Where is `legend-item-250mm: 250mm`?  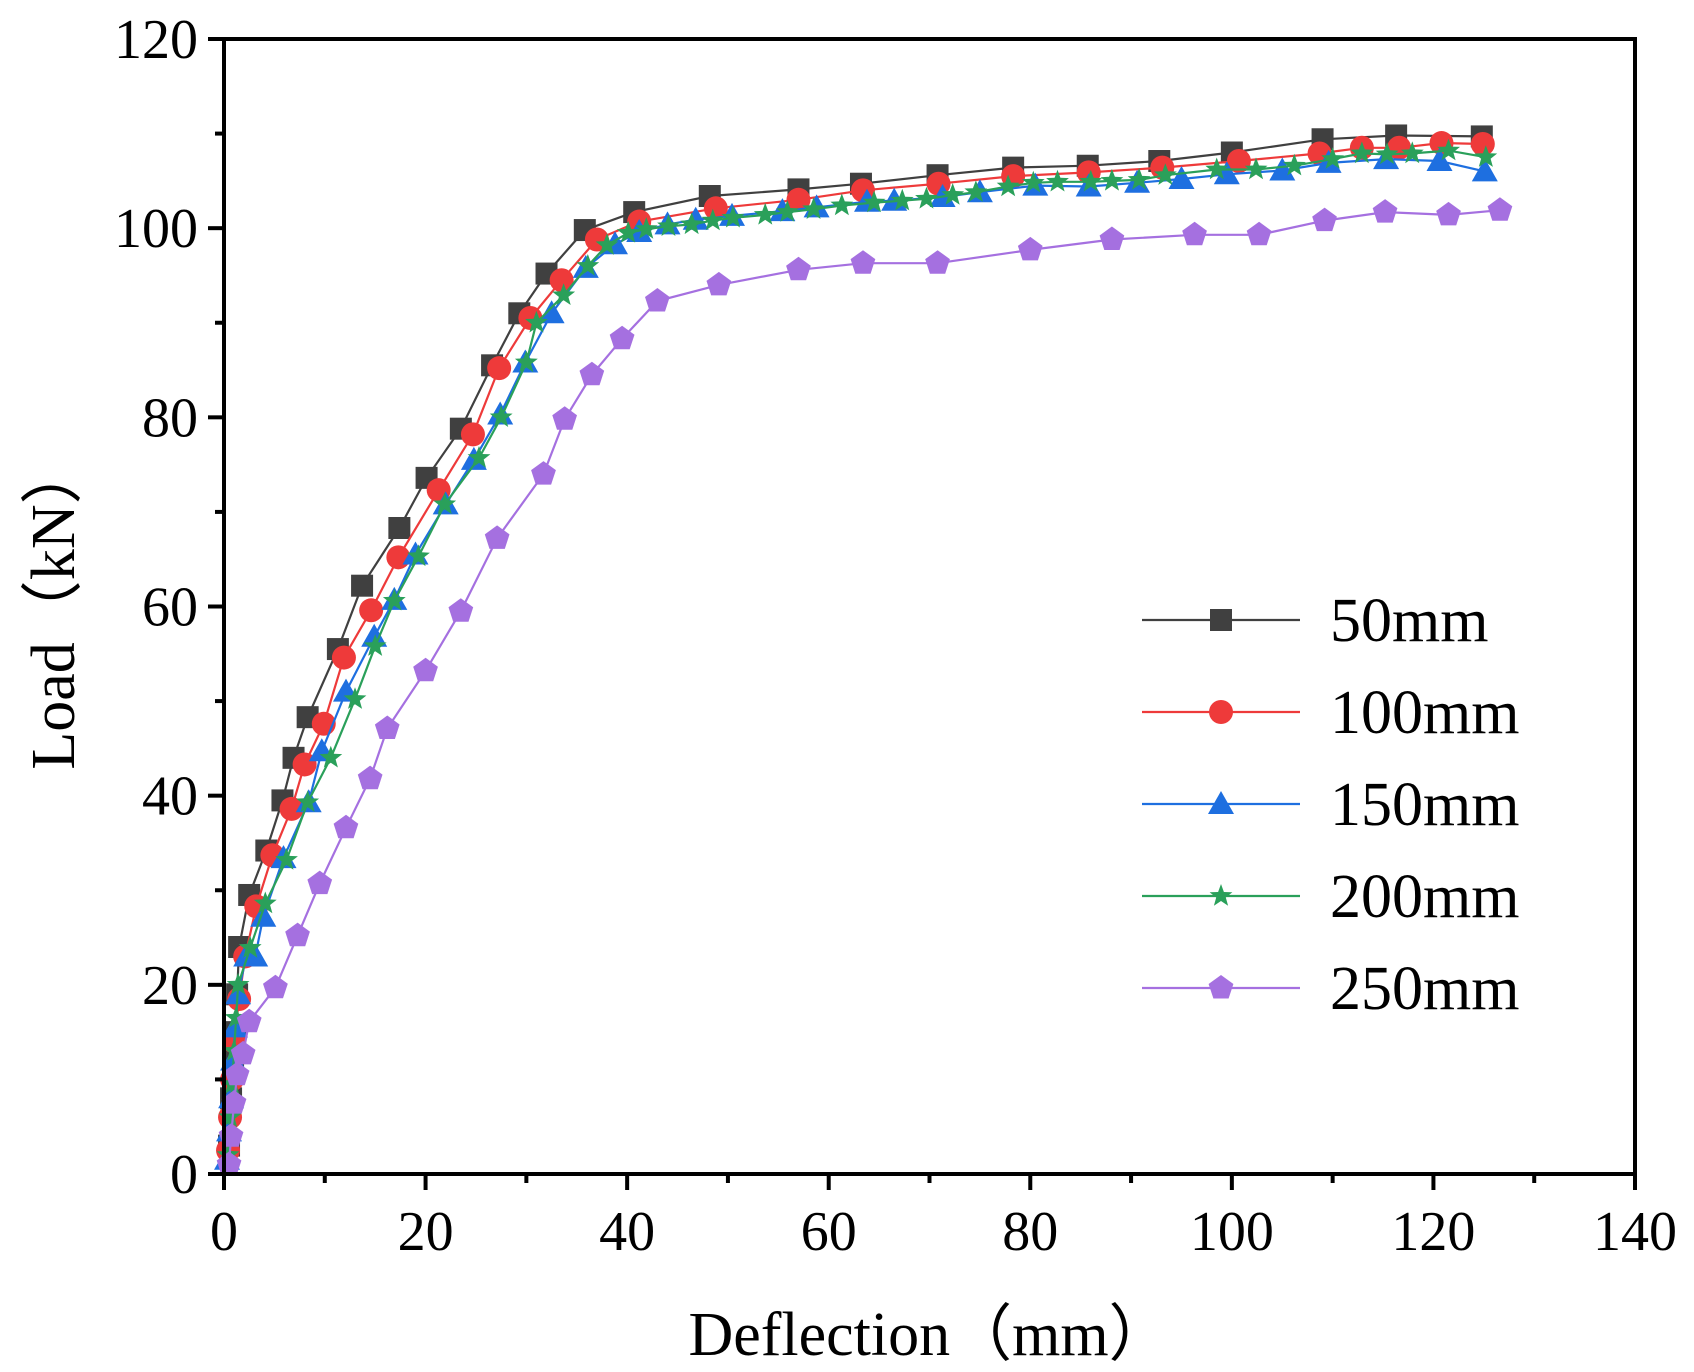 legend-item-250mm: 250mm is located at coordinates (1330, 989).